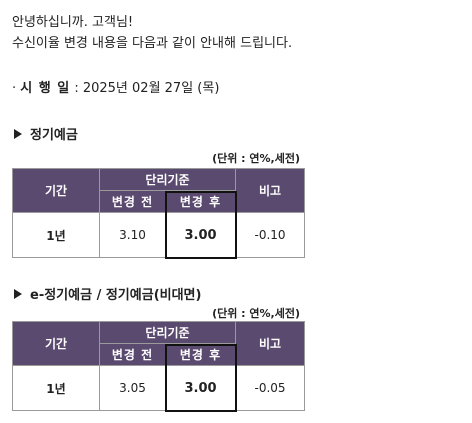 This screenshot has width=472, height=423. Describe the element at coordinates (152, 43) in the screenshot. I see `intro-text: 수신이율 변경 내용을 다음과 같이 안내해 드립니다.` at that location.